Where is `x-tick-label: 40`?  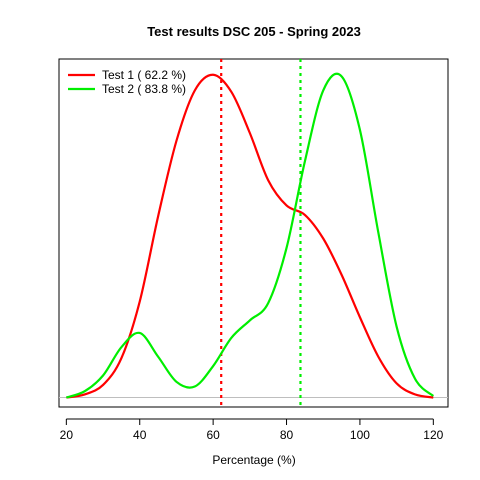 x-tick-label: 40 is located at coordinates (140, 435).